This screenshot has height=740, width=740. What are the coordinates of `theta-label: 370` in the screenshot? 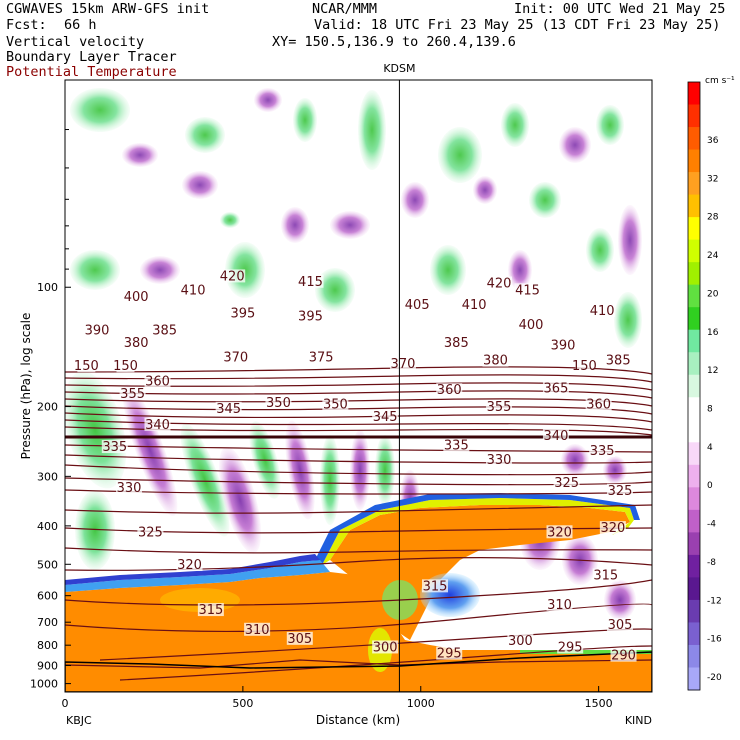 It's located at (235, 357).